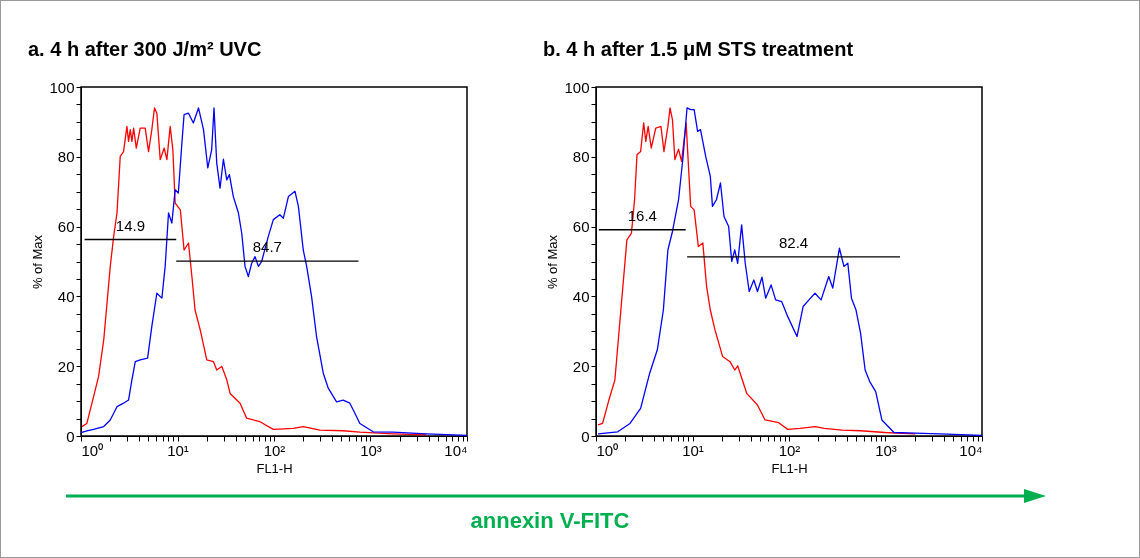  I want to click on annotation: 14.9, so click(130, 225).